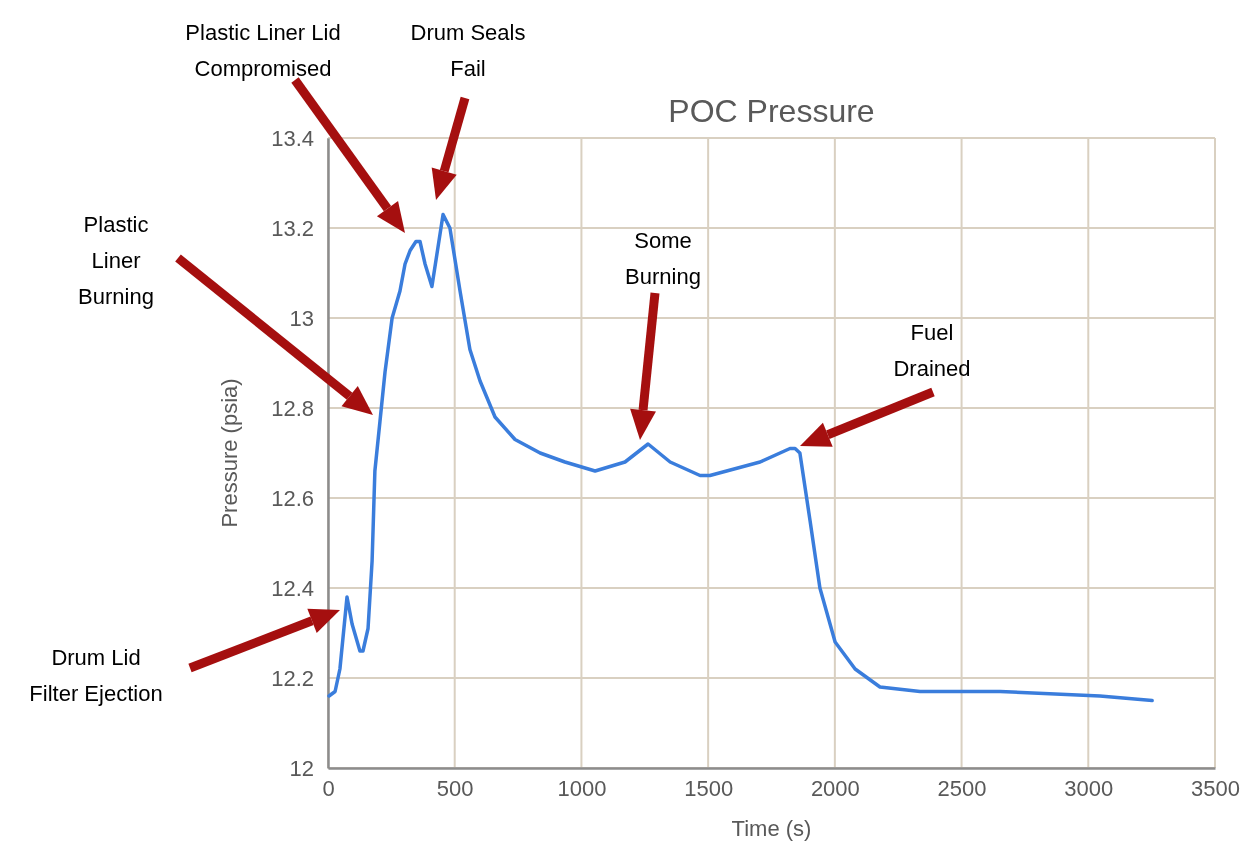 The image size is (1250, 845). Describe the element at coordinates (709, 788) in the screenshot. I see `x-tick-label: 1500` at that location.